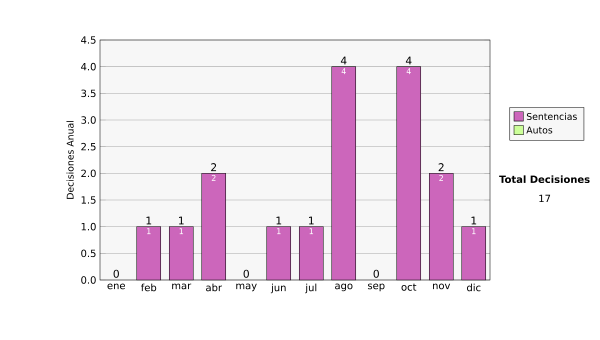 The image size is (600, 340). I want to click on x-tick-label: sep, so click(376, 288).